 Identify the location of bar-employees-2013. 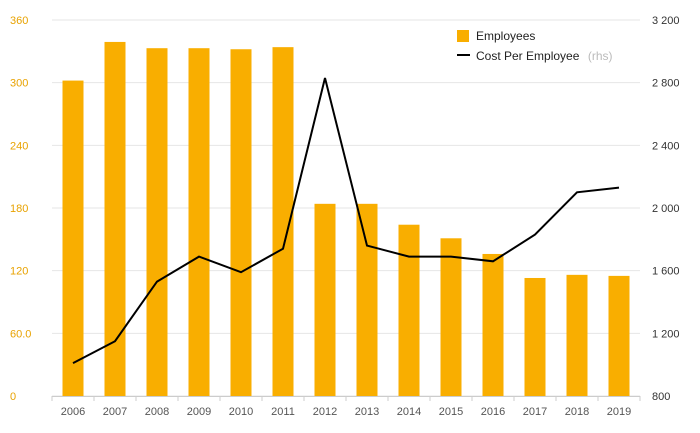
(367, 299).